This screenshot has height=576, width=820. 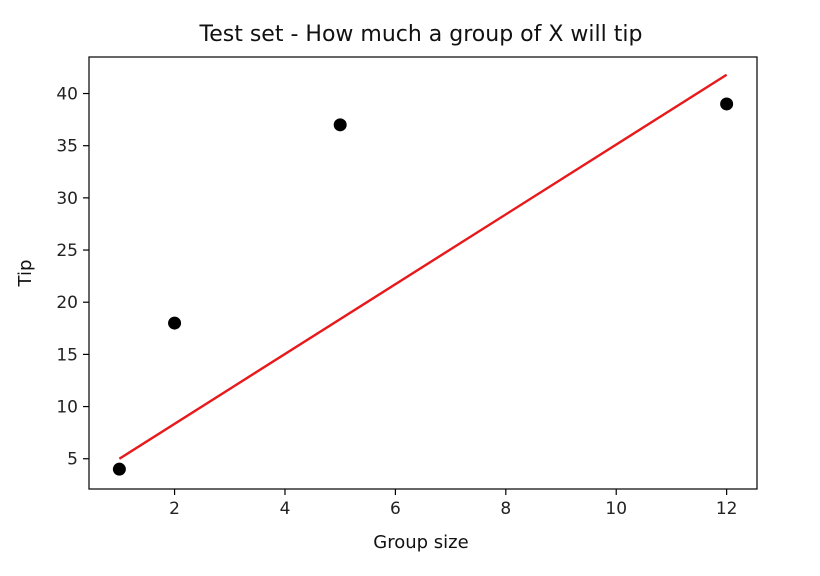 What do you see at coordinates (727, 509) in the screenshot?
I see `x-tick-label: 12` at bounding box center [727, 509].